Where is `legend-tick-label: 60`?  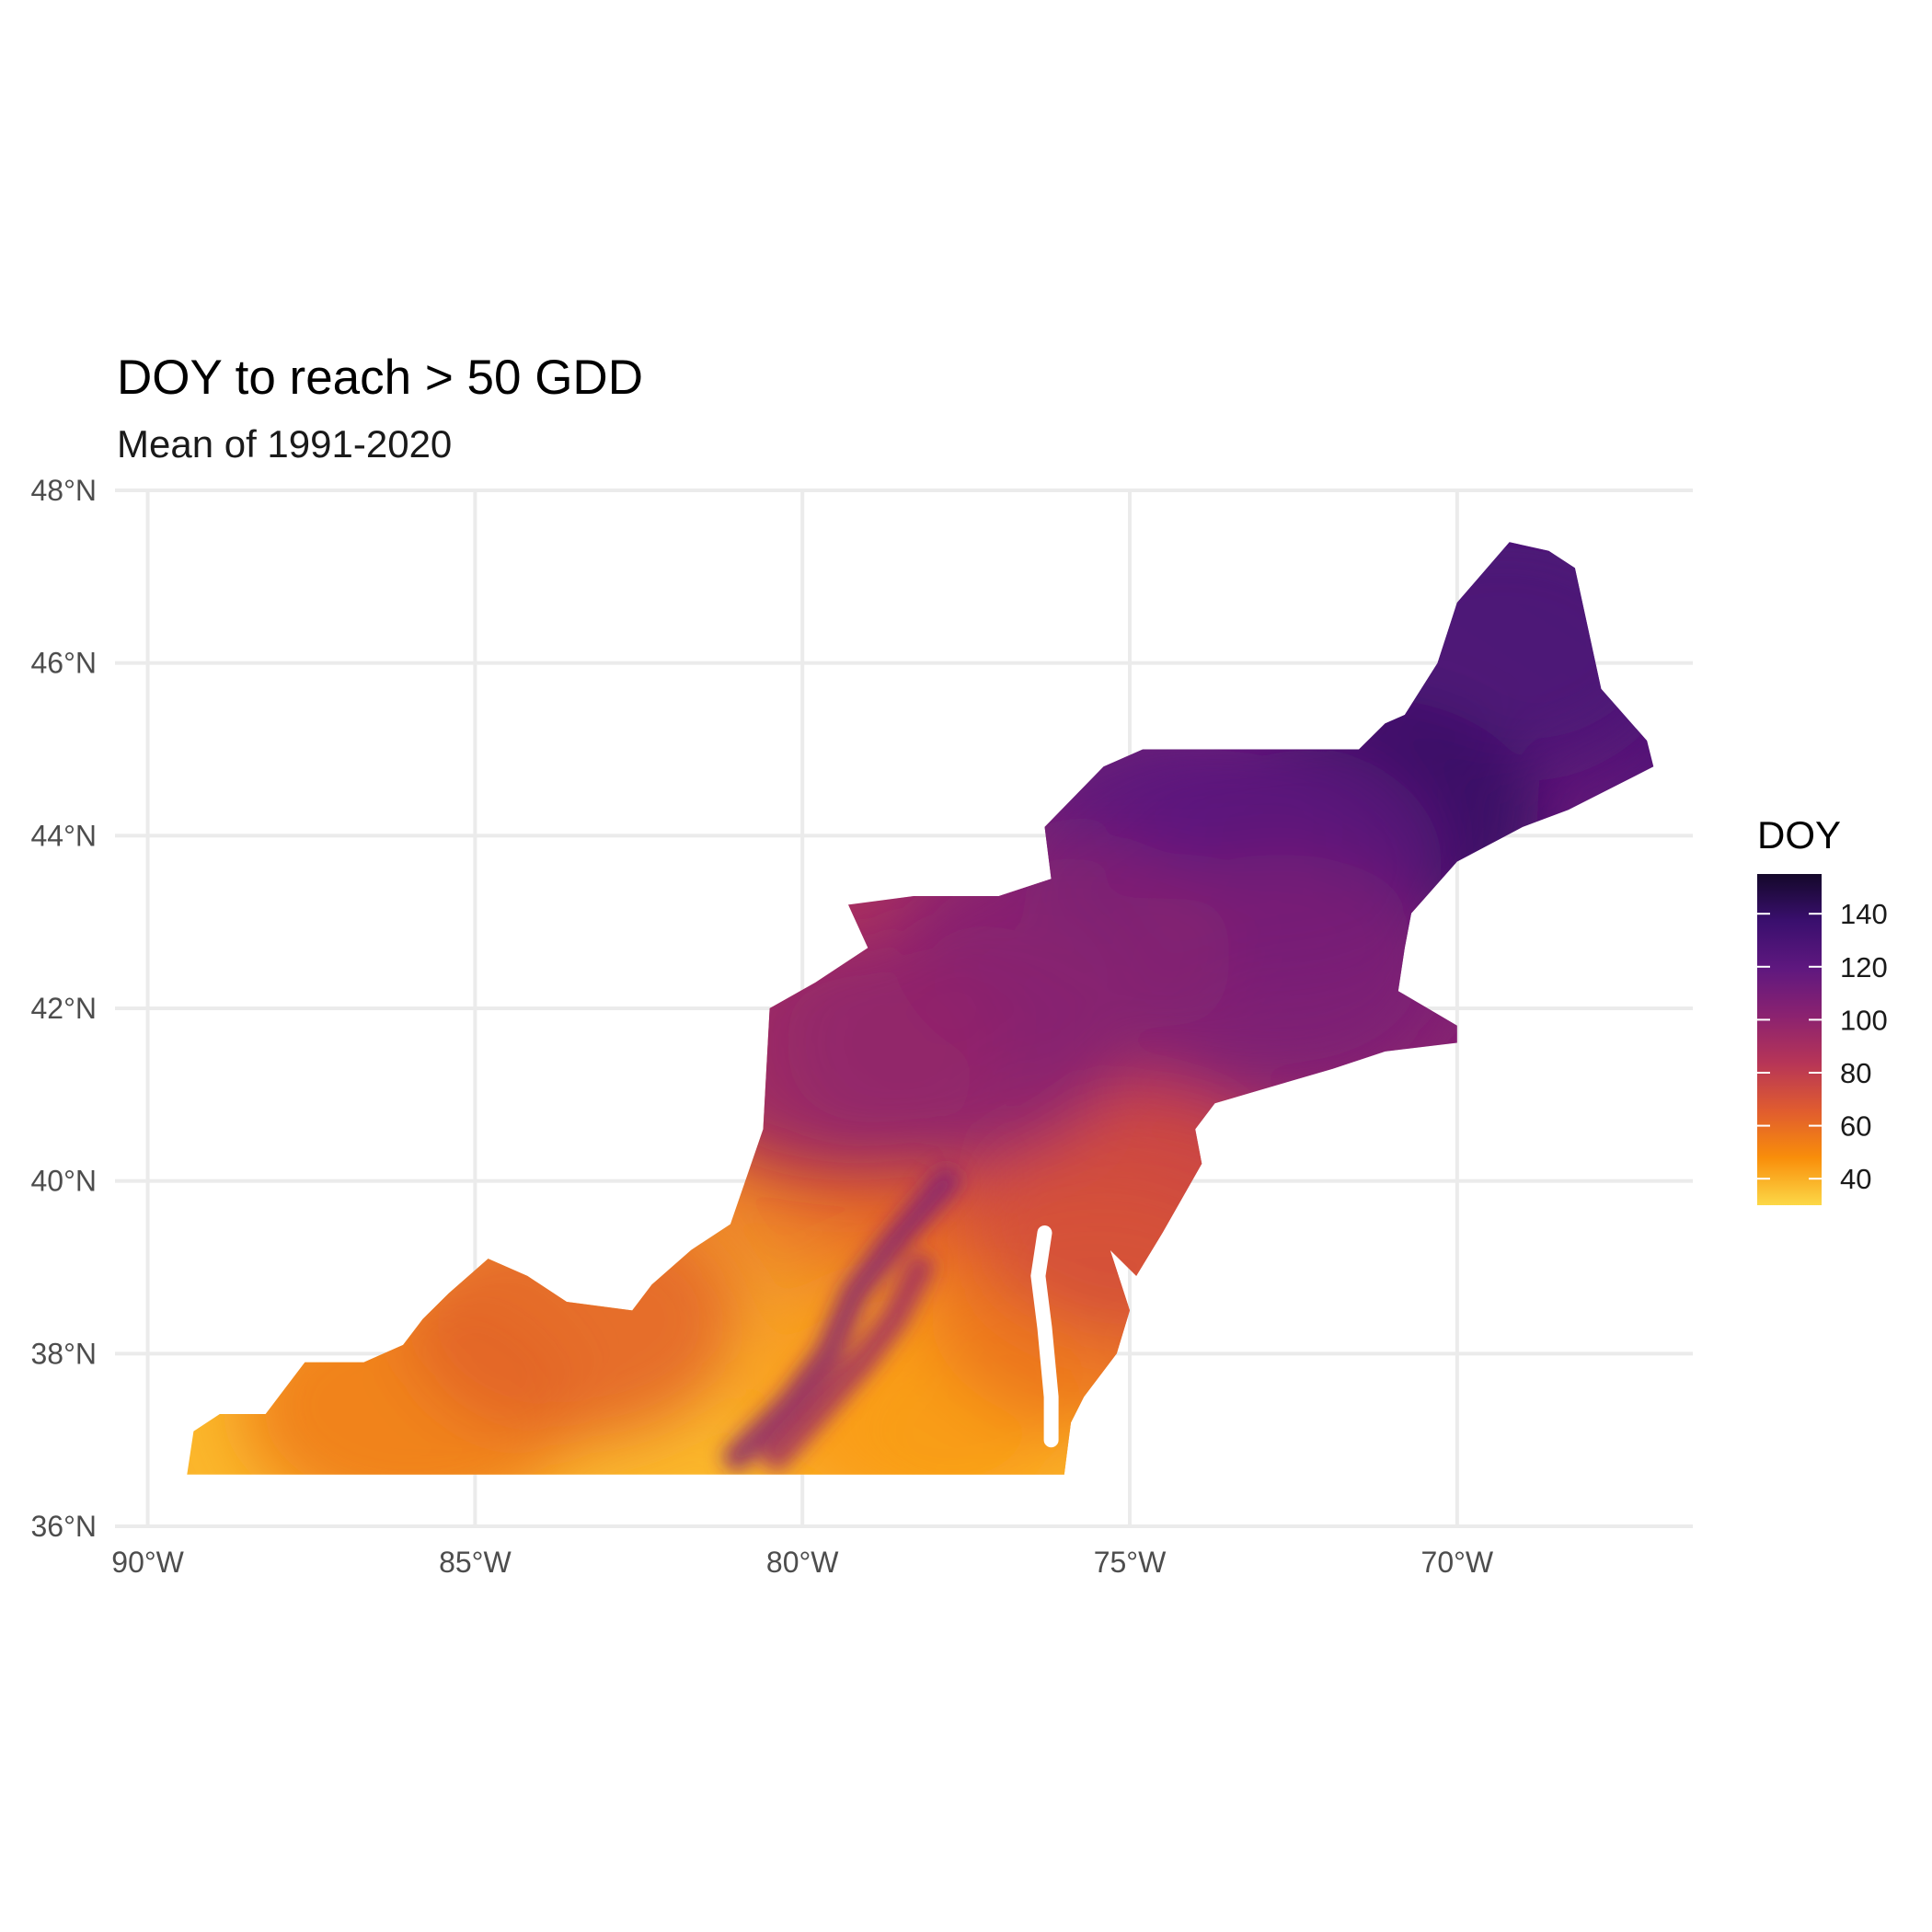 legend-tick-label: 60 is located at coordinates (1855, 1126).